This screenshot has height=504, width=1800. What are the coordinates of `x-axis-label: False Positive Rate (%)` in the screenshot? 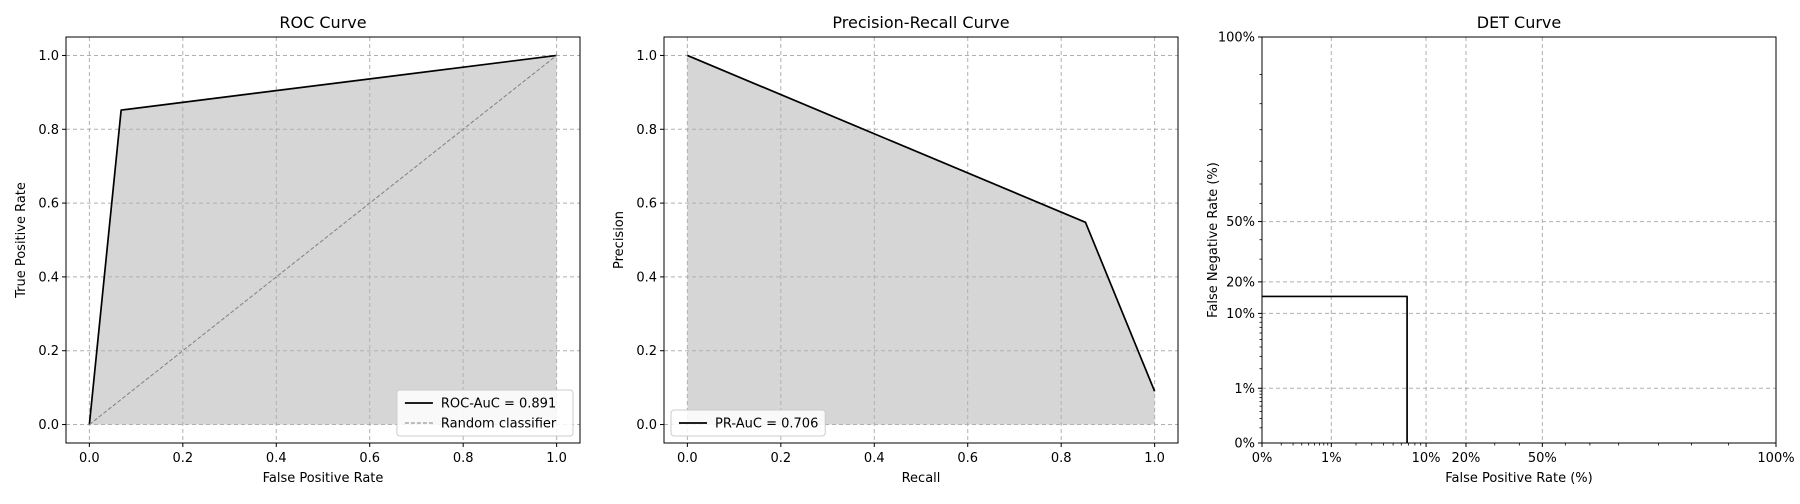 It's located at (1518, 478).